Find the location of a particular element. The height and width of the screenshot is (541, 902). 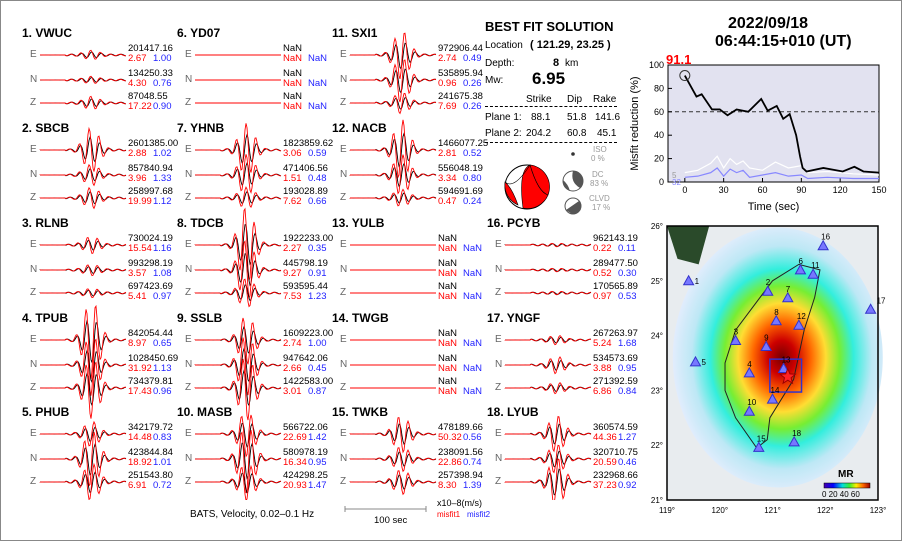

misfit1-value: 2.81 is located at coordinates (447, 153).